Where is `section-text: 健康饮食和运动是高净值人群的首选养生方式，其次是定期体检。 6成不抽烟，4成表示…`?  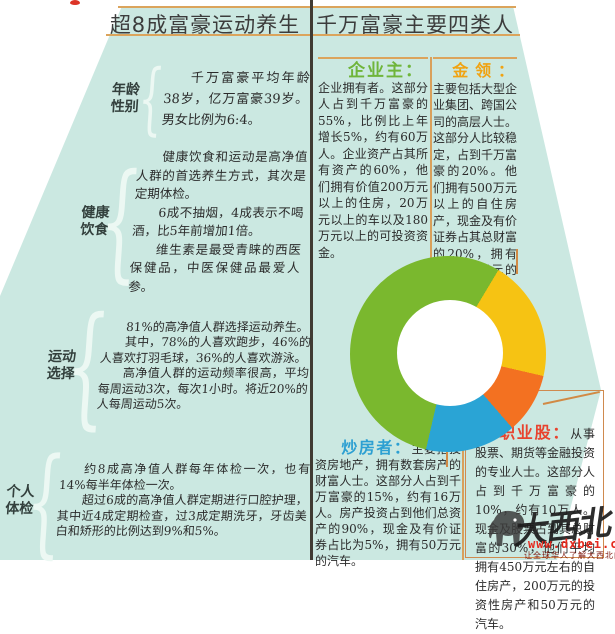 section-text: 健康饮食和运动是高净值人群的首选养生方式，其次是定期体检。 6成不抽烟，4成表示… is located at coordinates (217, 221).